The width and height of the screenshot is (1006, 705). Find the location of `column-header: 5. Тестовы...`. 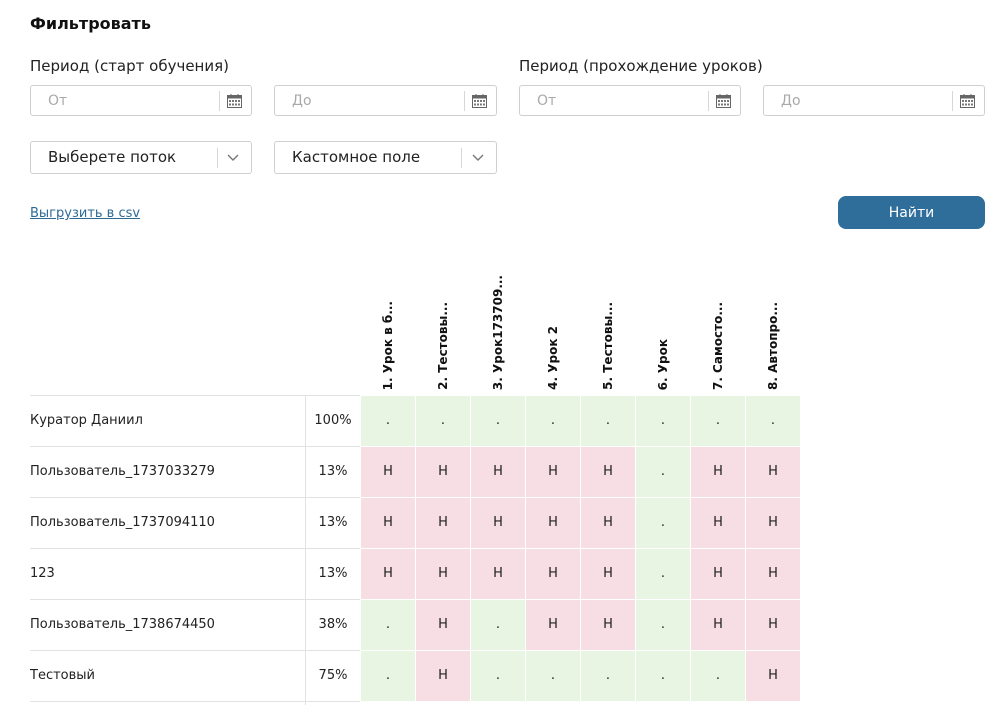

column-header: 5. Тестовы... is located at coordinates (608, 332).